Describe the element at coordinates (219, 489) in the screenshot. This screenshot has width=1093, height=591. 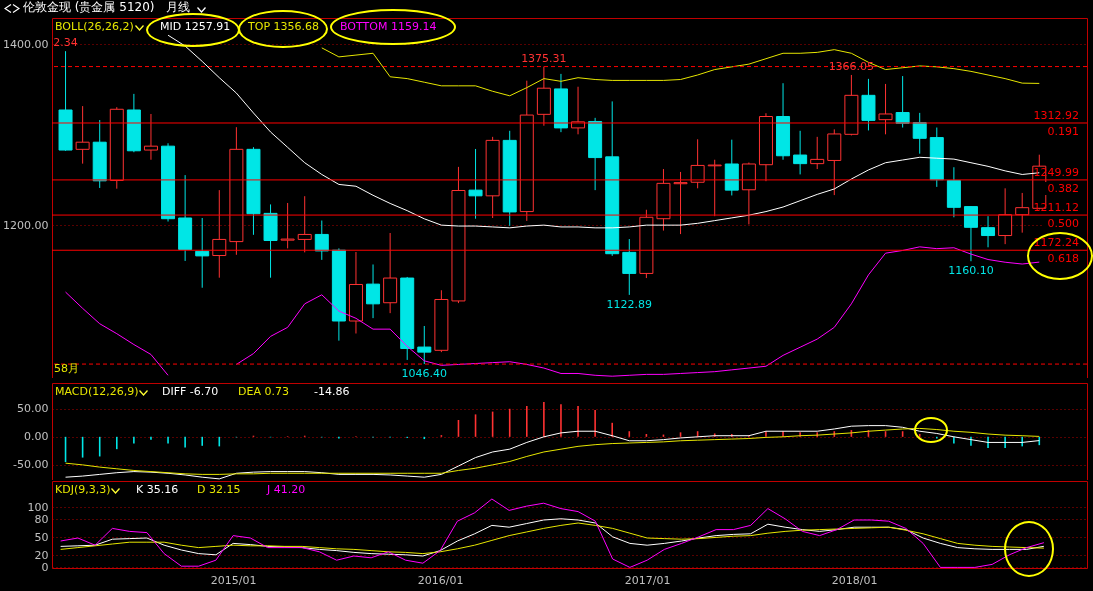
I see `text: D 32.15` at that location.